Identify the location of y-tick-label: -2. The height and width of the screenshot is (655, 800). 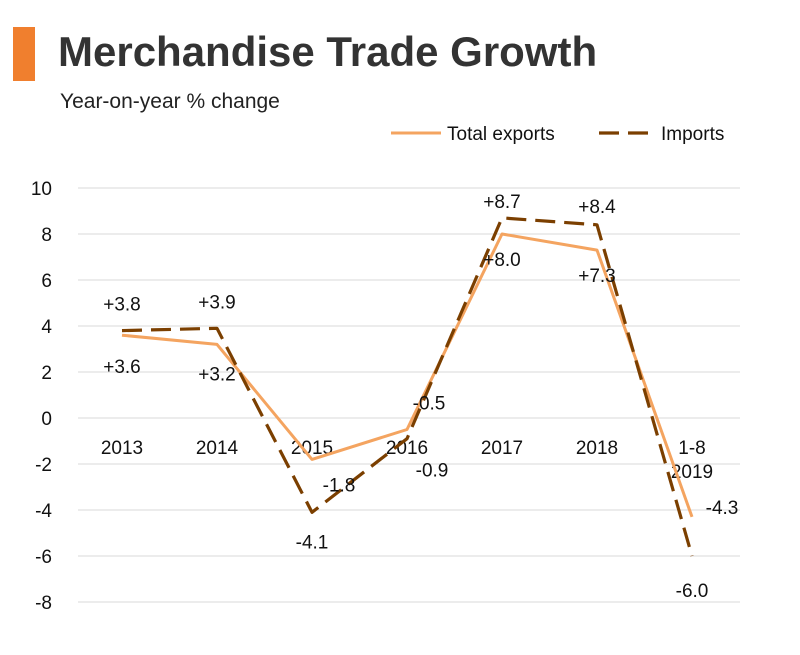
(43, 465).